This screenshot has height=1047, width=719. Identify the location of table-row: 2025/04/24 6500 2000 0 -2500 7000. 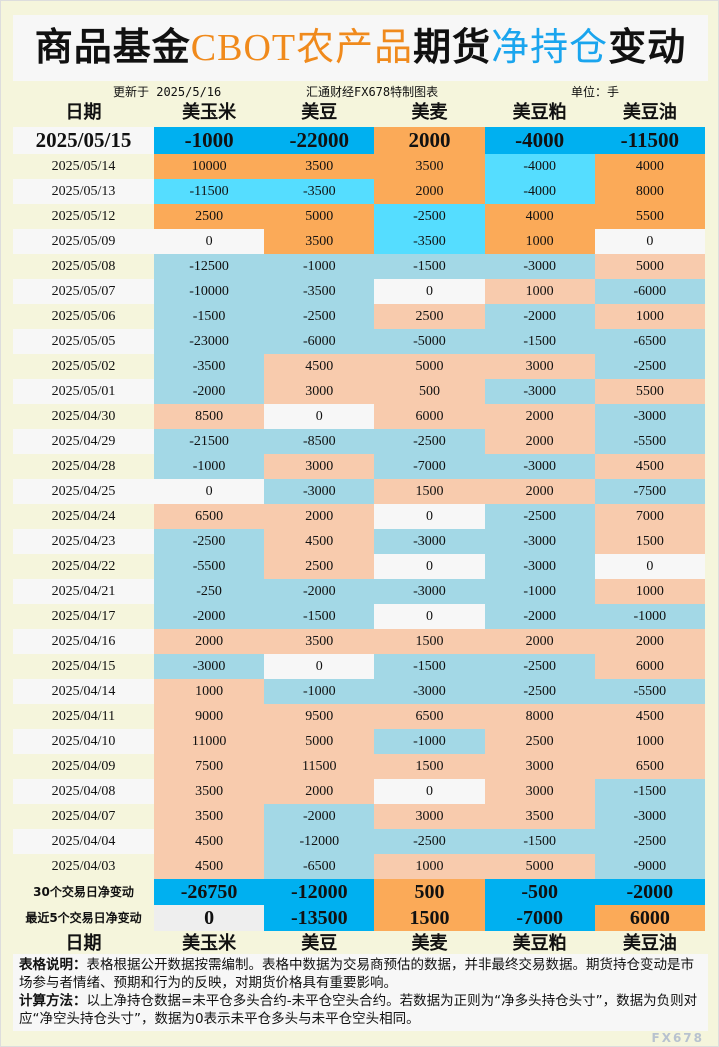
(359, 516).